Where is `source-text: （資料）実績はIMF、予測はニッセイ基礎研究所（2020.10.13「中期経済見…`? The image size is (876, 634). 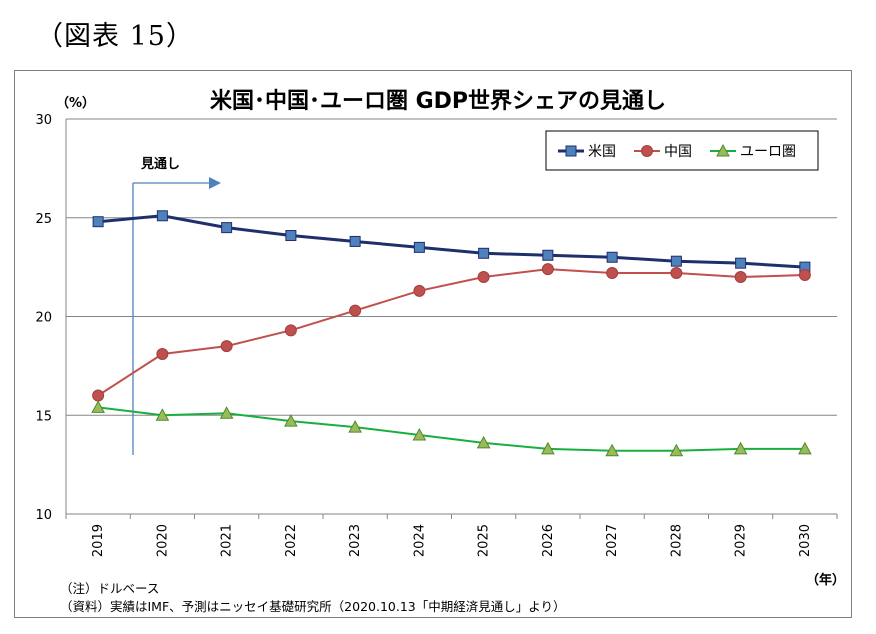
source-text: （資料）実績はIMF、予測はニッセイ基礎研究所（2020.10.13「中期経済見… is located at coordinates (313, 606).